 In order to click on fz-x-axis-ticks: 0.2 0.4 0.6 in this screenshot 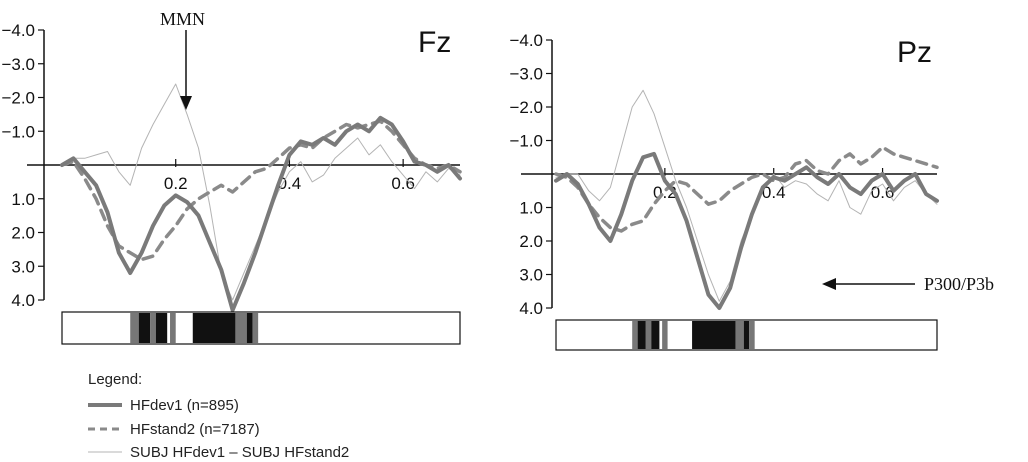, I will do `click(289, 176)`.